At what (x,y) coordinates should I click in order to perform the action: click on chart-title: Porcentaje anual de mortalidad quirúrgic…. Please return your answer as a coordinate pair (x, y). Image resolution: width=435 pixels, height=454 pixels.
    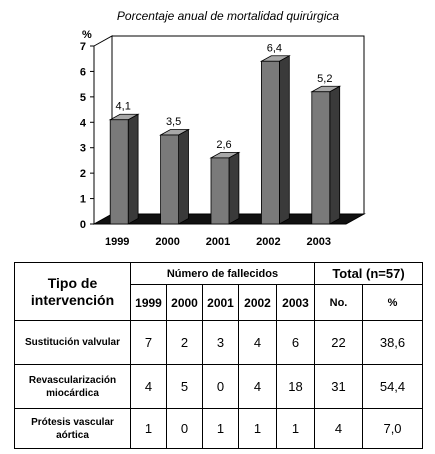
    Looking at the image, I should click on (228, 16).